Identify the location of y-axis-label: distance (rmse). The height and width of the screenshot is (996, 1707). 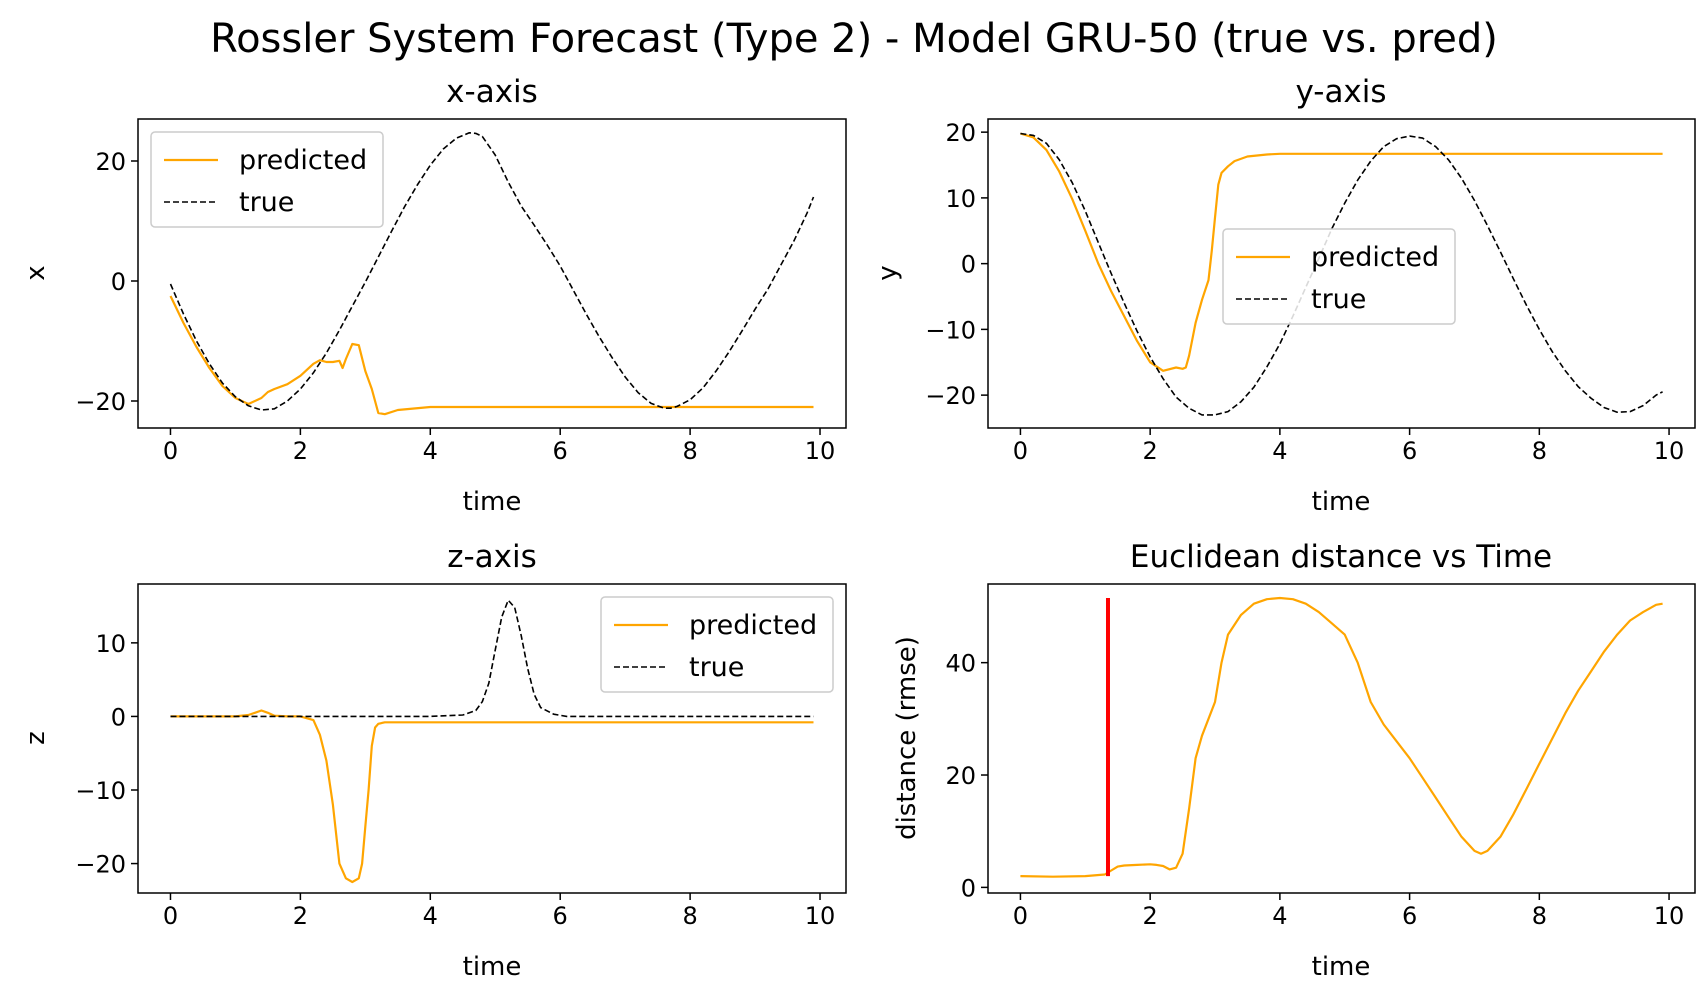
(907, 738).